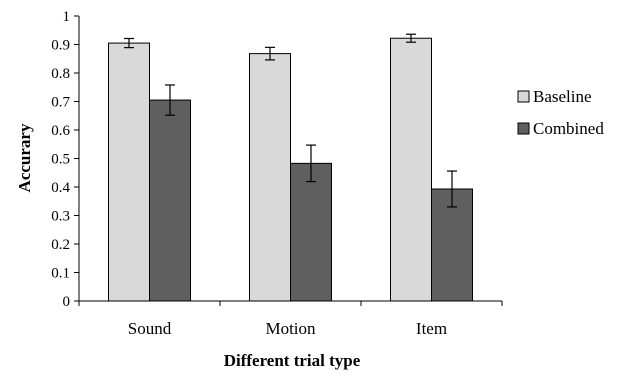  Describe the element at coordinates (60, 103) in the screenshot. I see `y-tick-label: 0.7` at that location.